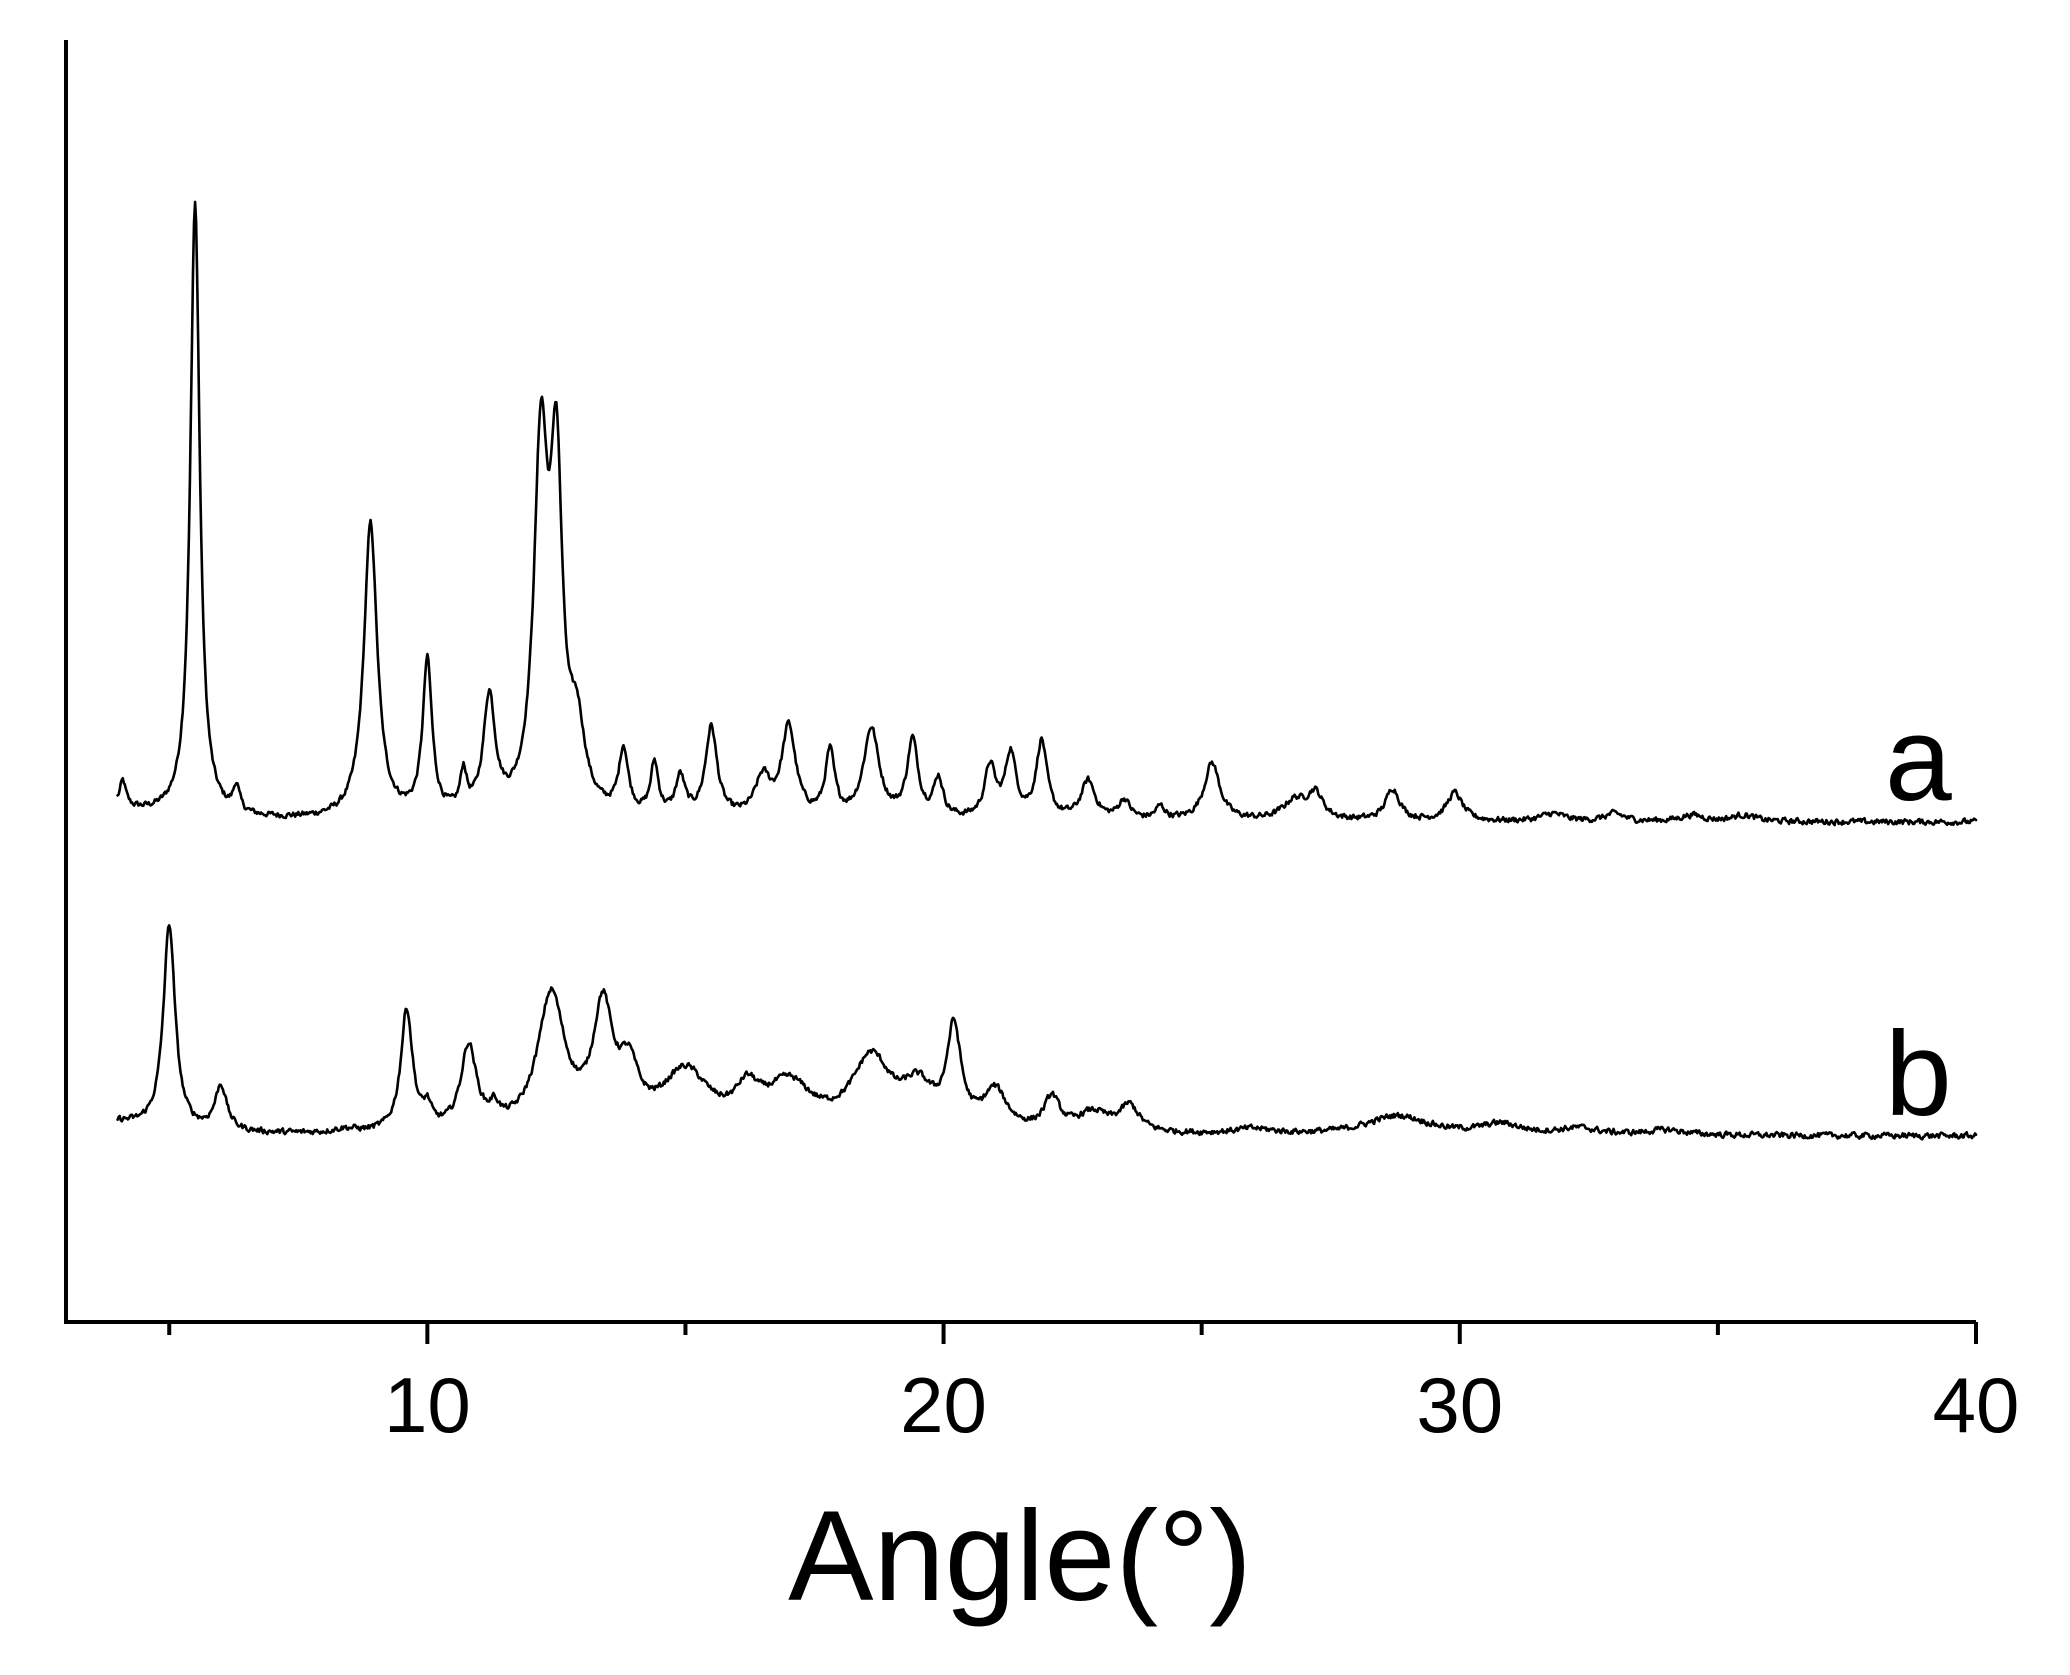 This screenshot has width=2070, height=1675. I want to click on x-tick-label: 30, so click(1459, 1405).